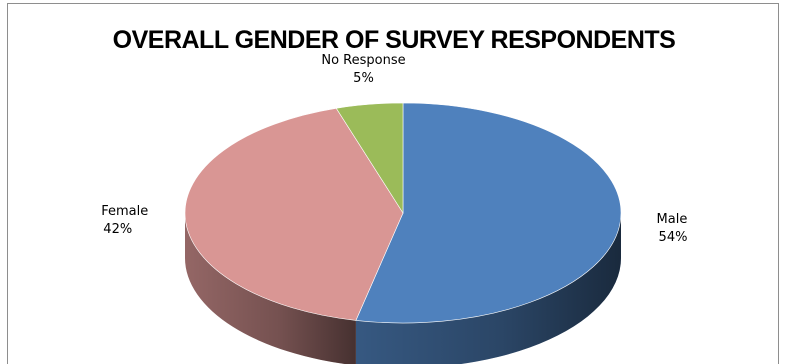 Image resolution: width=788 pixels, height=364 pixels. Describe the element at coordinates (363, 78) in the screenshot. I see `value-label: 5%` at that location.